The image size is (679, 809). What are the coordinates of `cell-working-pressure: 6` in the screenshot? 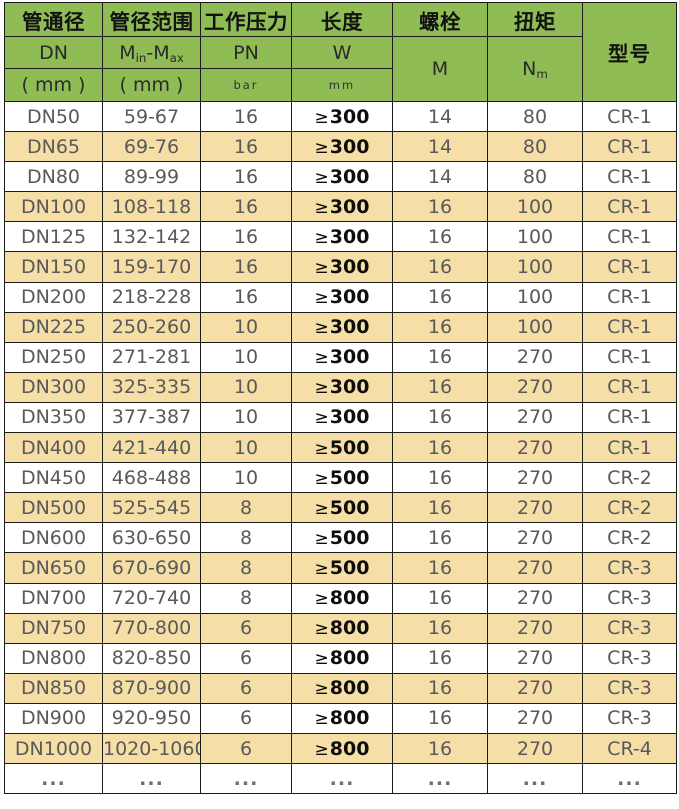 It's located at (246, 658).